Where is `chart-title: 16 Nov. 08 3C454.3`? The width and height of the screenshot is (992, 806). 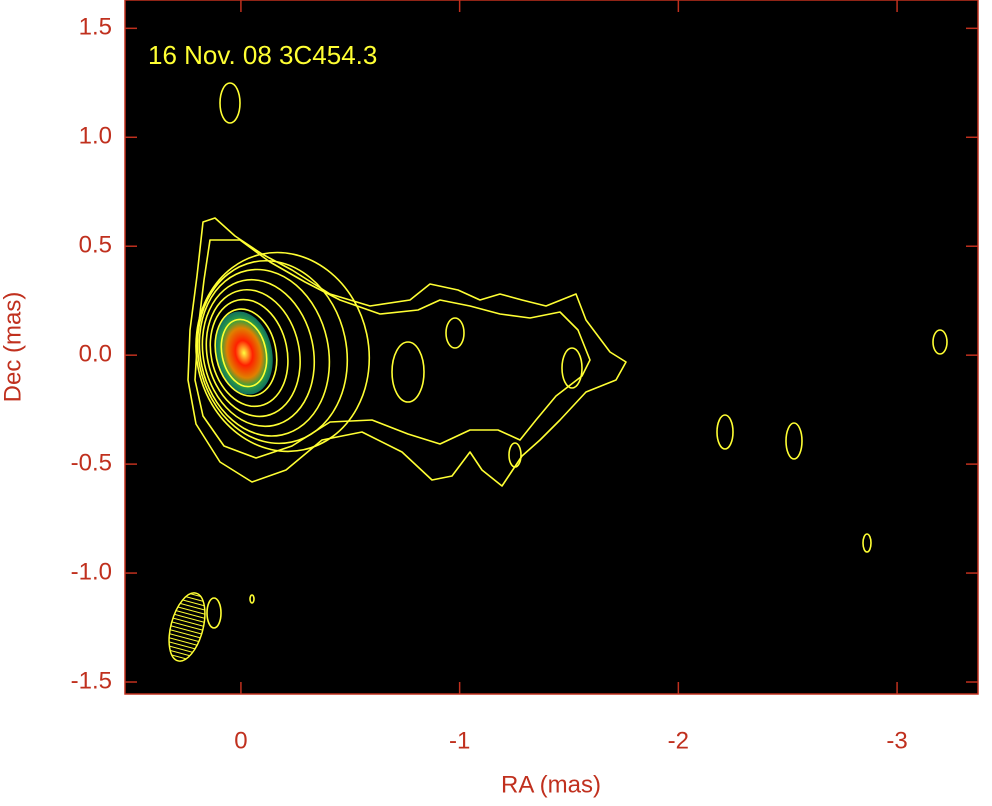 chart-title: 16 Nov. 08 3C454.3 is located at coordinates (262, 55).